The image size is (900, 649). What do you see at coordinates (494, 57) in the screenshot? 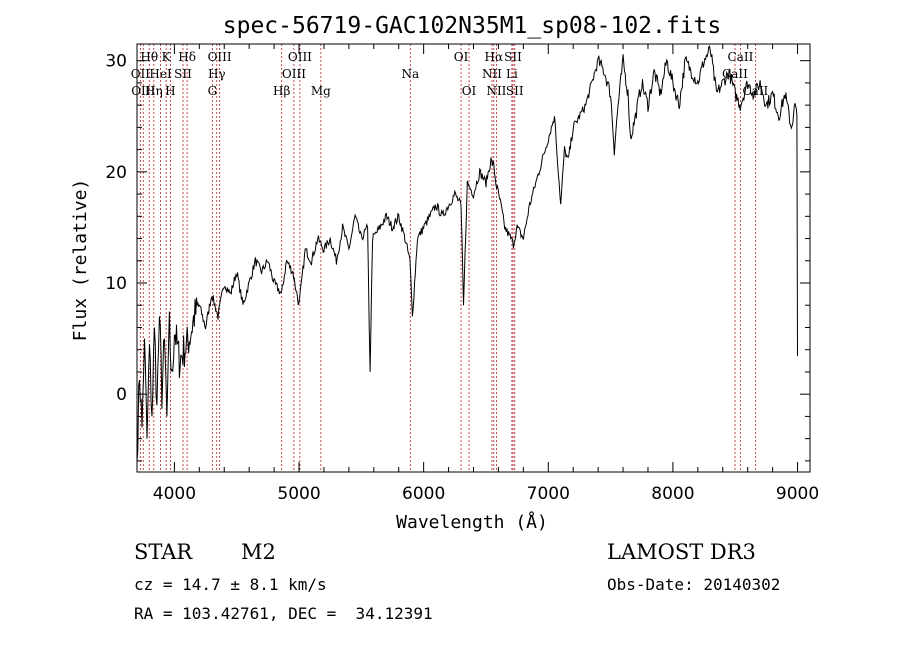
I see `line-label-19: Hα` at bounding box center [494, 57].